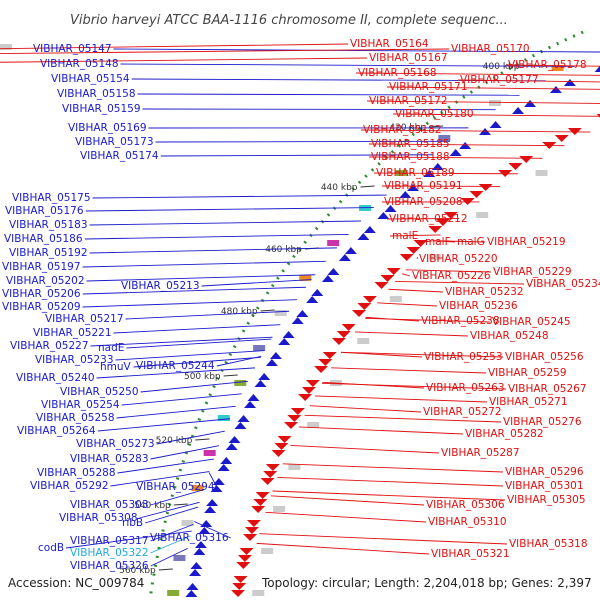 The width and height of the screenshot is (600, 600). I want to click on gene-label: VIBHAR_05174, so click(119, 156).